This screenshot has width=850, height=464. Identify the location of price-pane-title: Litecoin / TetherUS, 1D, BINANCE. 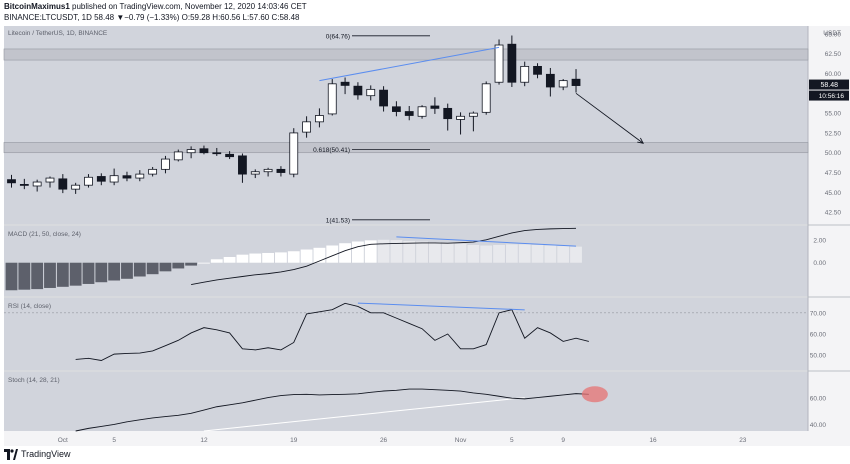
(58, 33).